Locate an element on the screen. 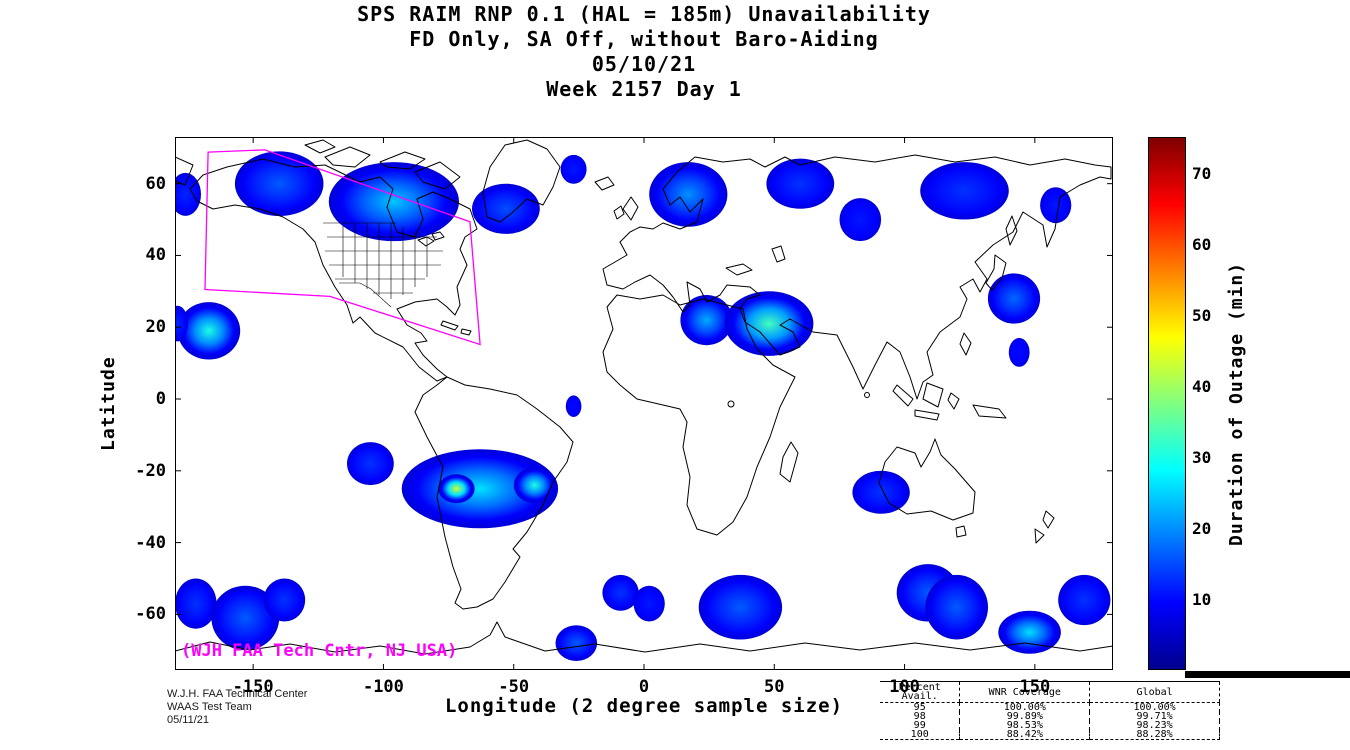 Image resolution: width=1350 pixels, height=750 pixels. col-header-wnr-coverage: WNR Coverage is located at coordinates (1024, 692).